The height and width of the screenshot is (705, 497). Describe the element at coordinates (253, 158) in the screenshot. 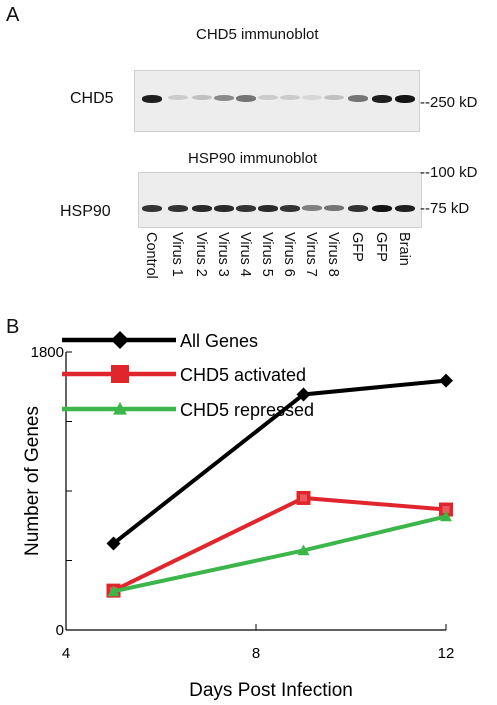

I see `hsp90-blot-title: HSP90 immunoblot` at that location.